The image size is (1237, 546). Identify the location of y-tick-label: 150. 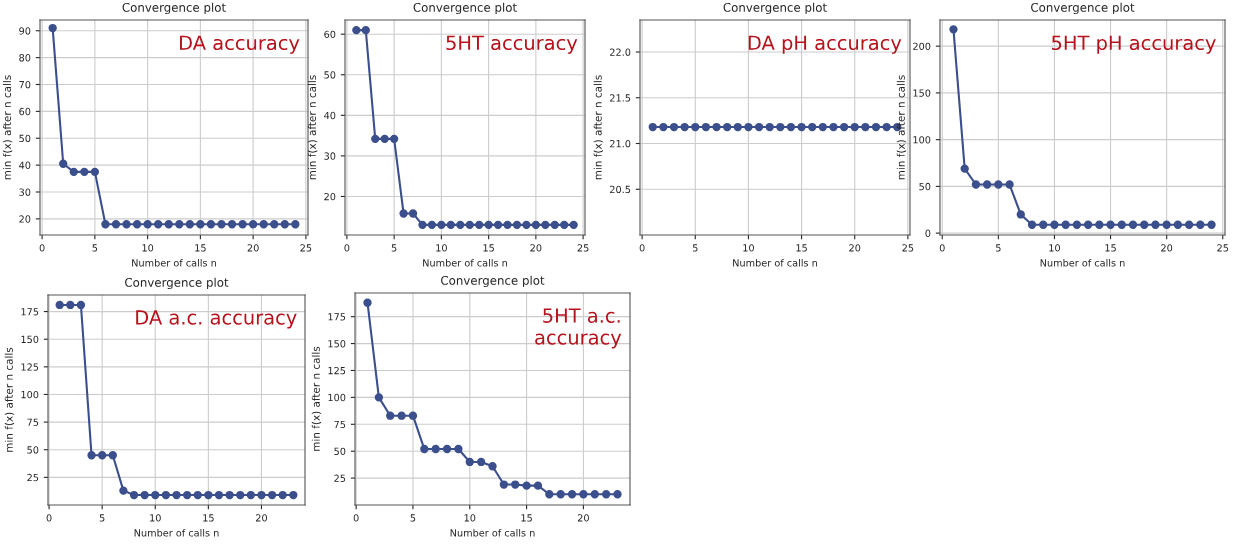
(922, 93).